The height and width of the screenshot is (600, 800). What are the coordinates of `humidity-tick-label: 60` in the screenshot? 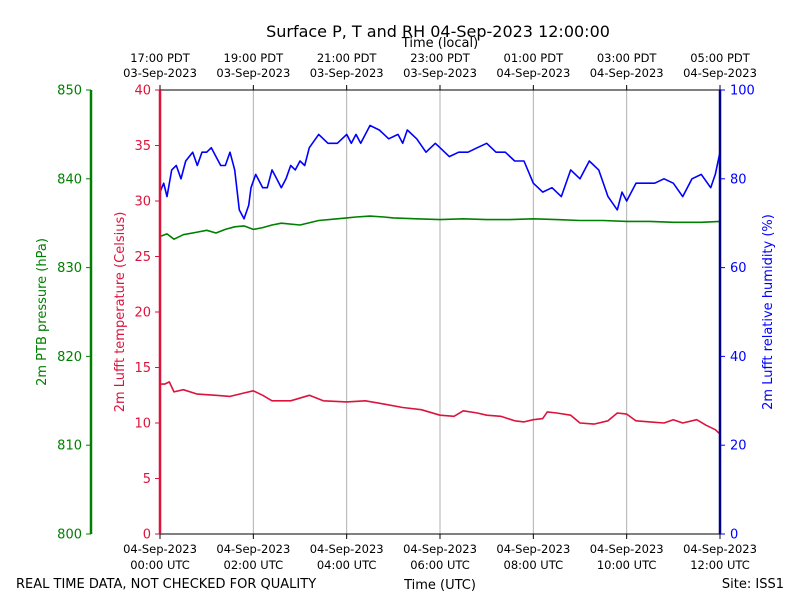 It's located at (738, 268).